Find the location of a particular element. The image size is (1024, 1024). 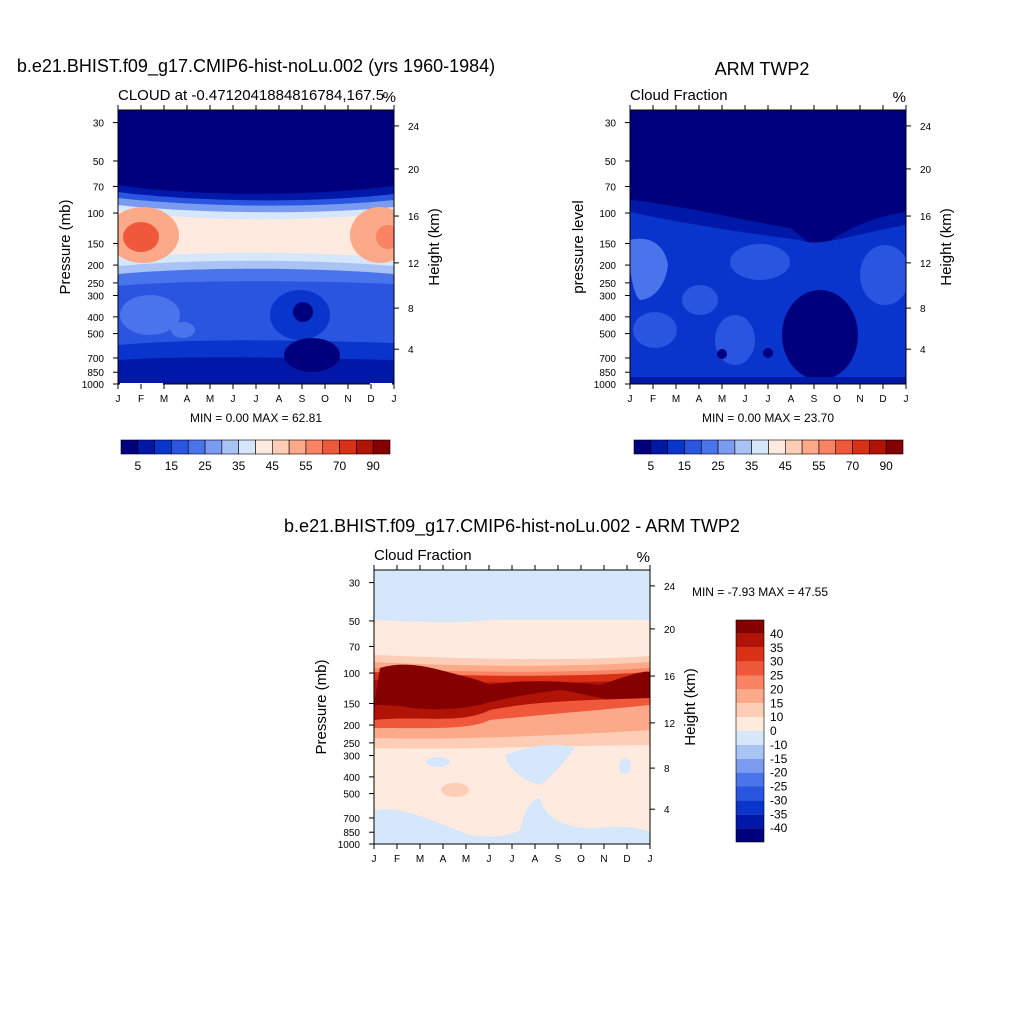

x-tick-label: S is located at coordinates (558, 859).